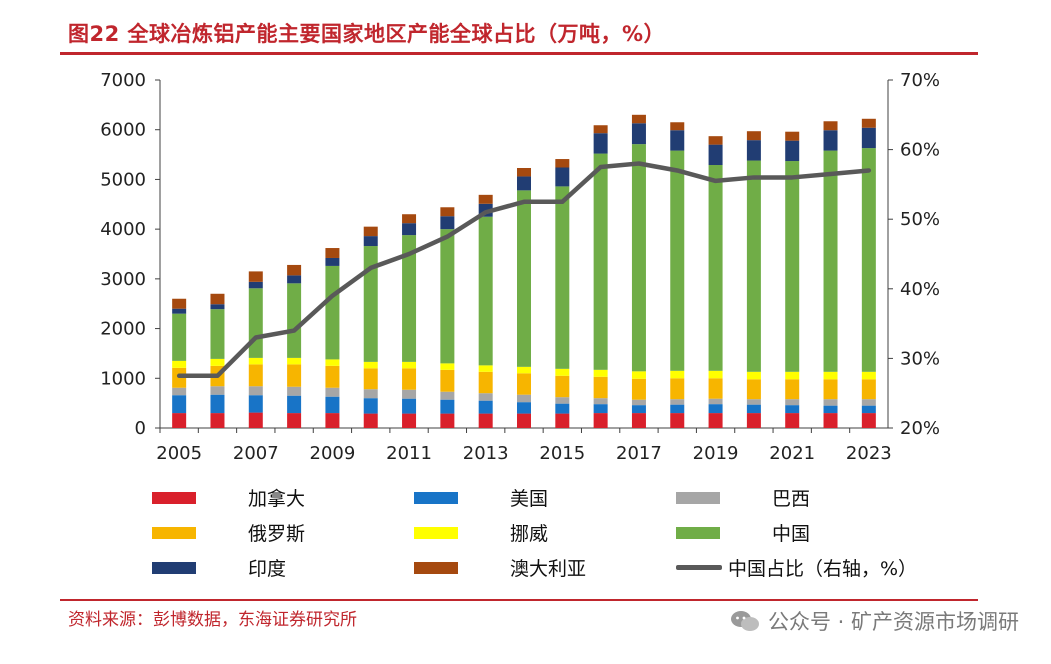  I want to click on x-tick-label: 2023, so click(869, 453).